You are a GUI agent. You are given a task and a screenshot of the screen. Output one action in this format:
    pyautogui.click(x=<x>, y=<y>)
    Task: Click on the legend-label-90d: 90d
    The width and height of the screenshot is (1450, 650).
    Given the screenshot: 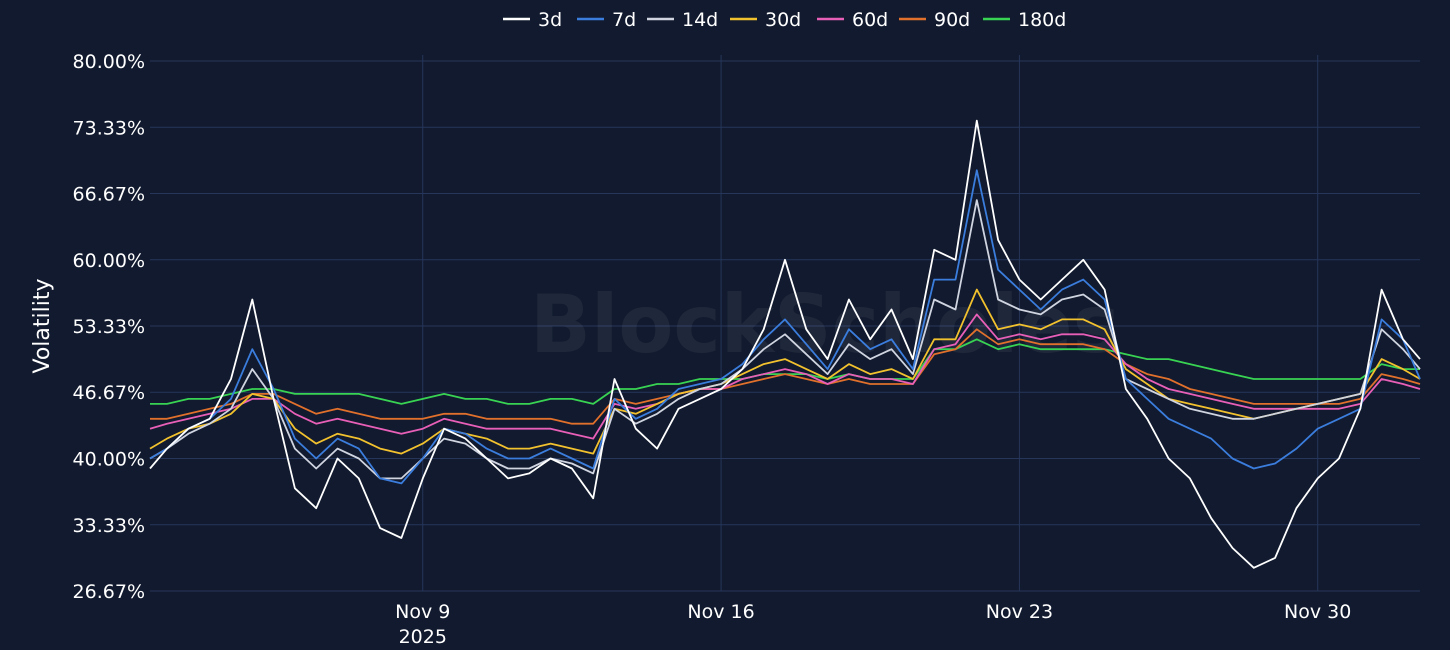 What is the action you would take?
    pyautogui.click(x=952, y=20)
    